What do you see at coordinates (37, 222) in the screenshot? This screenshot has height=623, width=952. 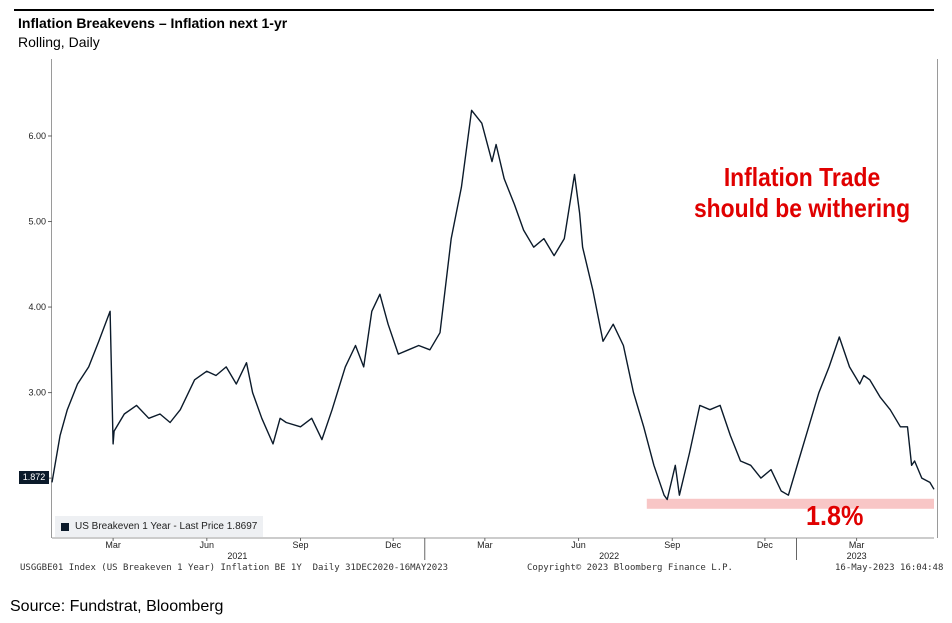 I see `y-tick-label: 5.00` at bounding box center [37, 222].